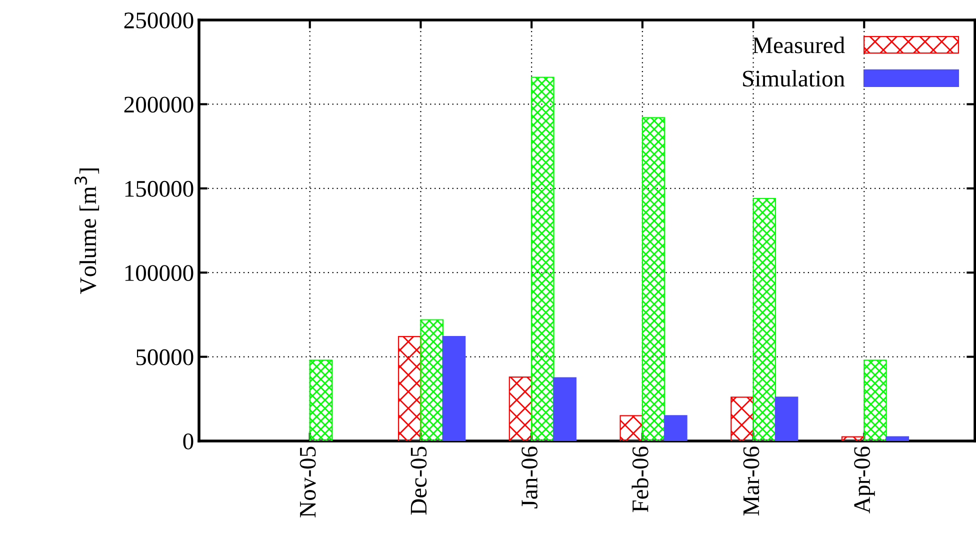 This screenshot has width=976, height=553. What do you see at coordinates (418, 480) in the screenshot?
I see `x-tick-label: Dec-05` at bounding box center [418, 480].